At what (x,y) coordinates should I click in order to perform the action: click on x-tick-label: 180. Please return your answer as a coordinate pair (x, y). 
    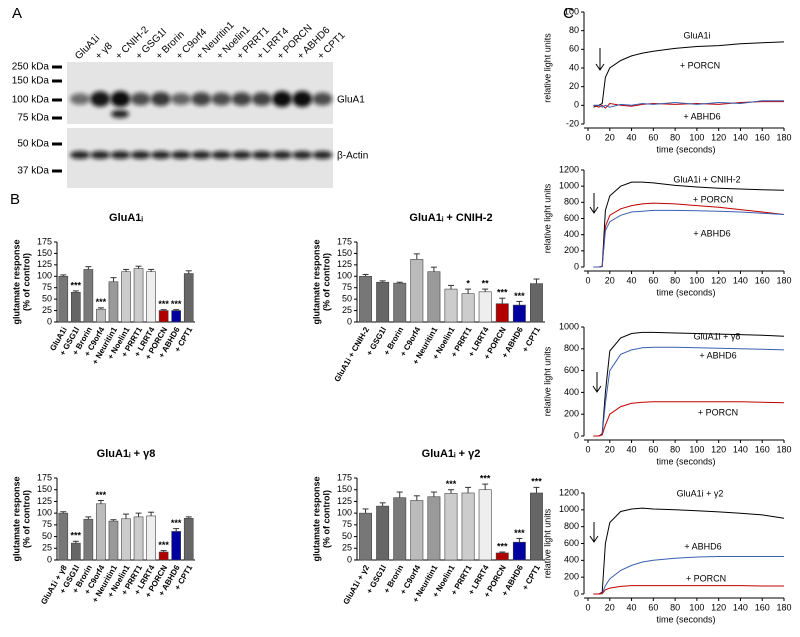
    Looking at the image, I should click on (783, 449).